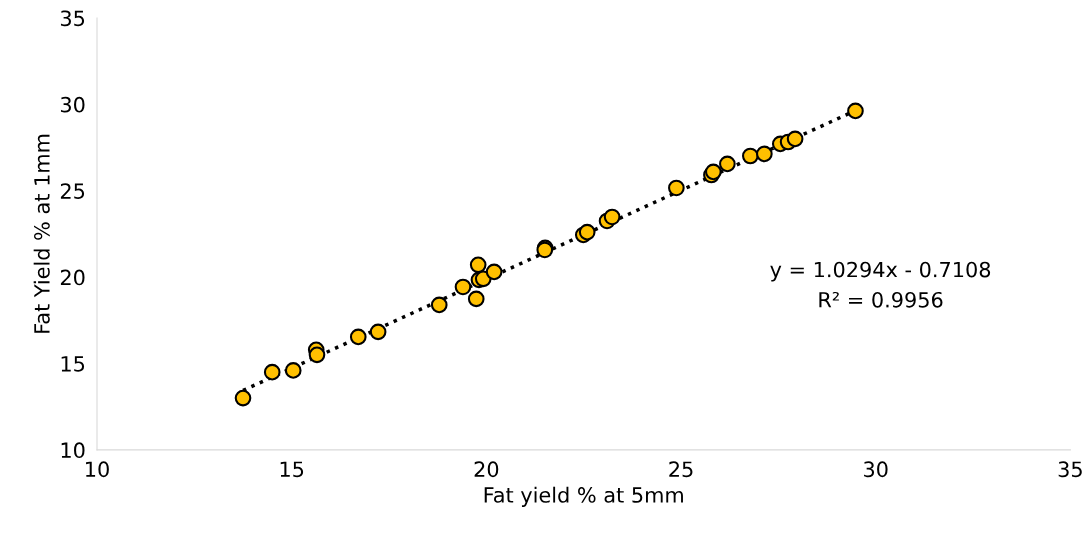  Describe the element at coordinates (97, 469) in the screenshot. I see `x-tick-label: 10` at that location.